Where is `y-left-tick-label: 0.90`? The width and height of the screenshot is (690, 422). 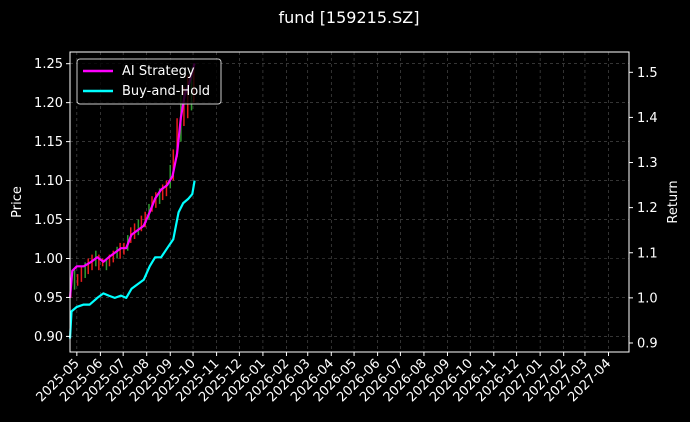 y-left-tick-label: 0.90 is located at coordinates (48, 337).